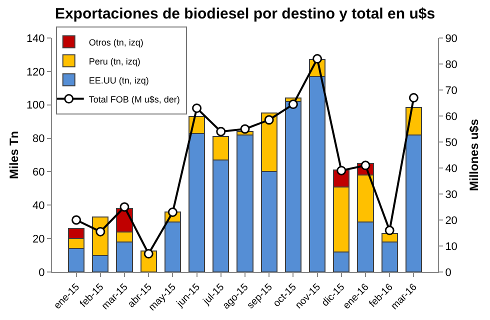 This screenshot has height=320, width=490. Describe the element at coordinates (118, 80) in the screenshot. I see `legend-label: EE.UU (tn, izq)` at that location.